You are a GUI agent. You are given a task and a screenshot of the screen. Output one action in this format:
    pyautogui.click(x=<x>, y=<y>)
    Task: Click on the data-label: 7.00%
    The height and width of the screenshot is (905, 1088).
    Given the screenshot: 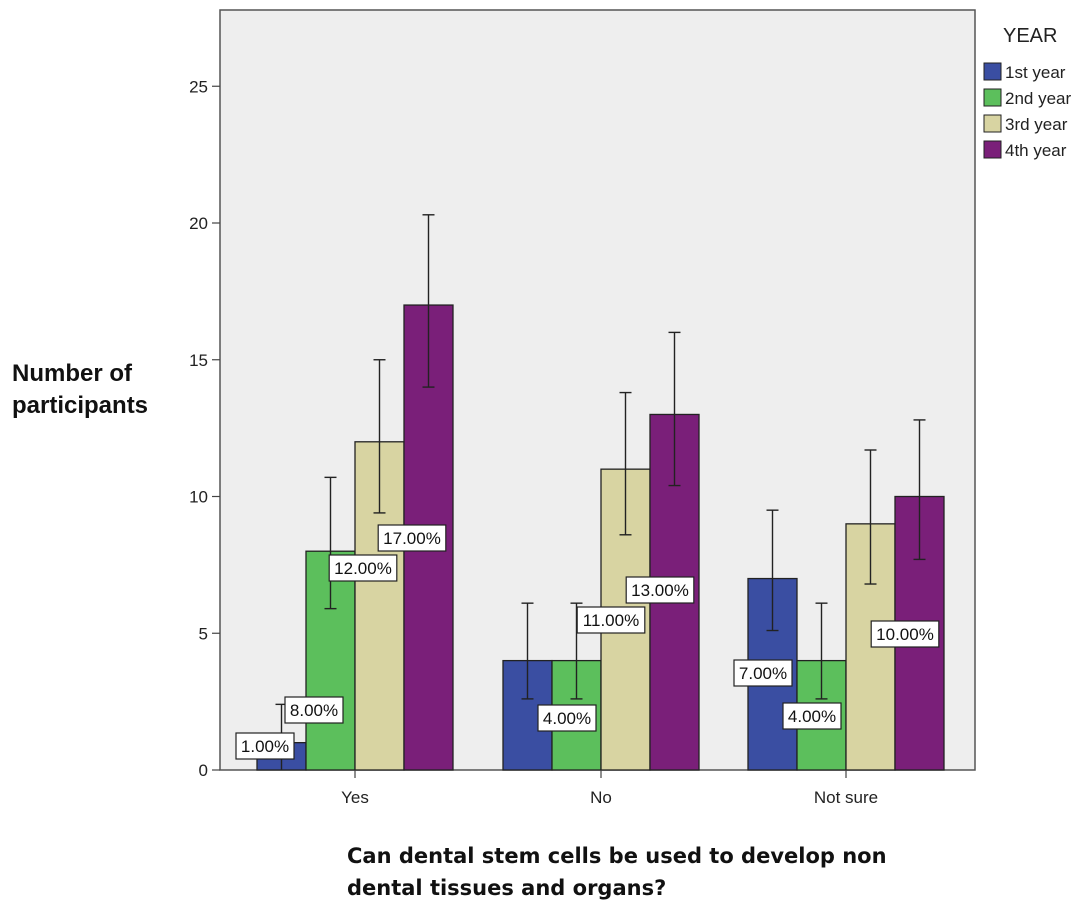 What is the action you would take?
    pyautogui.click(x=763, y=673)
    